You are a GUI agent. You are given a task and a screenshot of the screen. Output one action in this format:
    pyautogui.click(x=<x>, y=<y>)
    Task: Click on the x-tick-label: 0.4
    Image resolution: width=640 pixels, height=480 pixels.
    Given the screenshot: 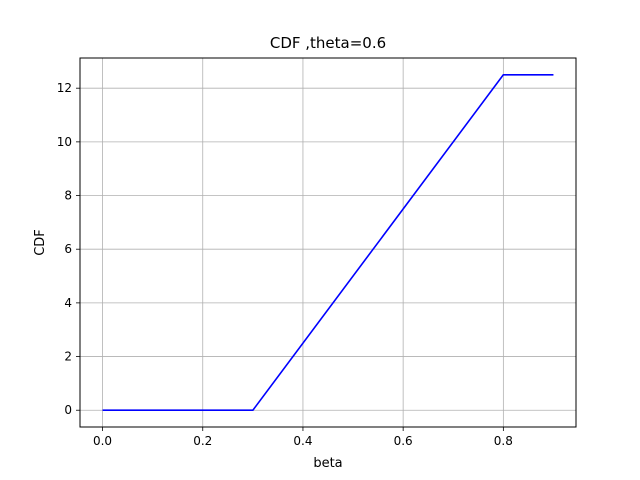 What is the action you would take?
    pyautogui.click(x=302, y=441)
    